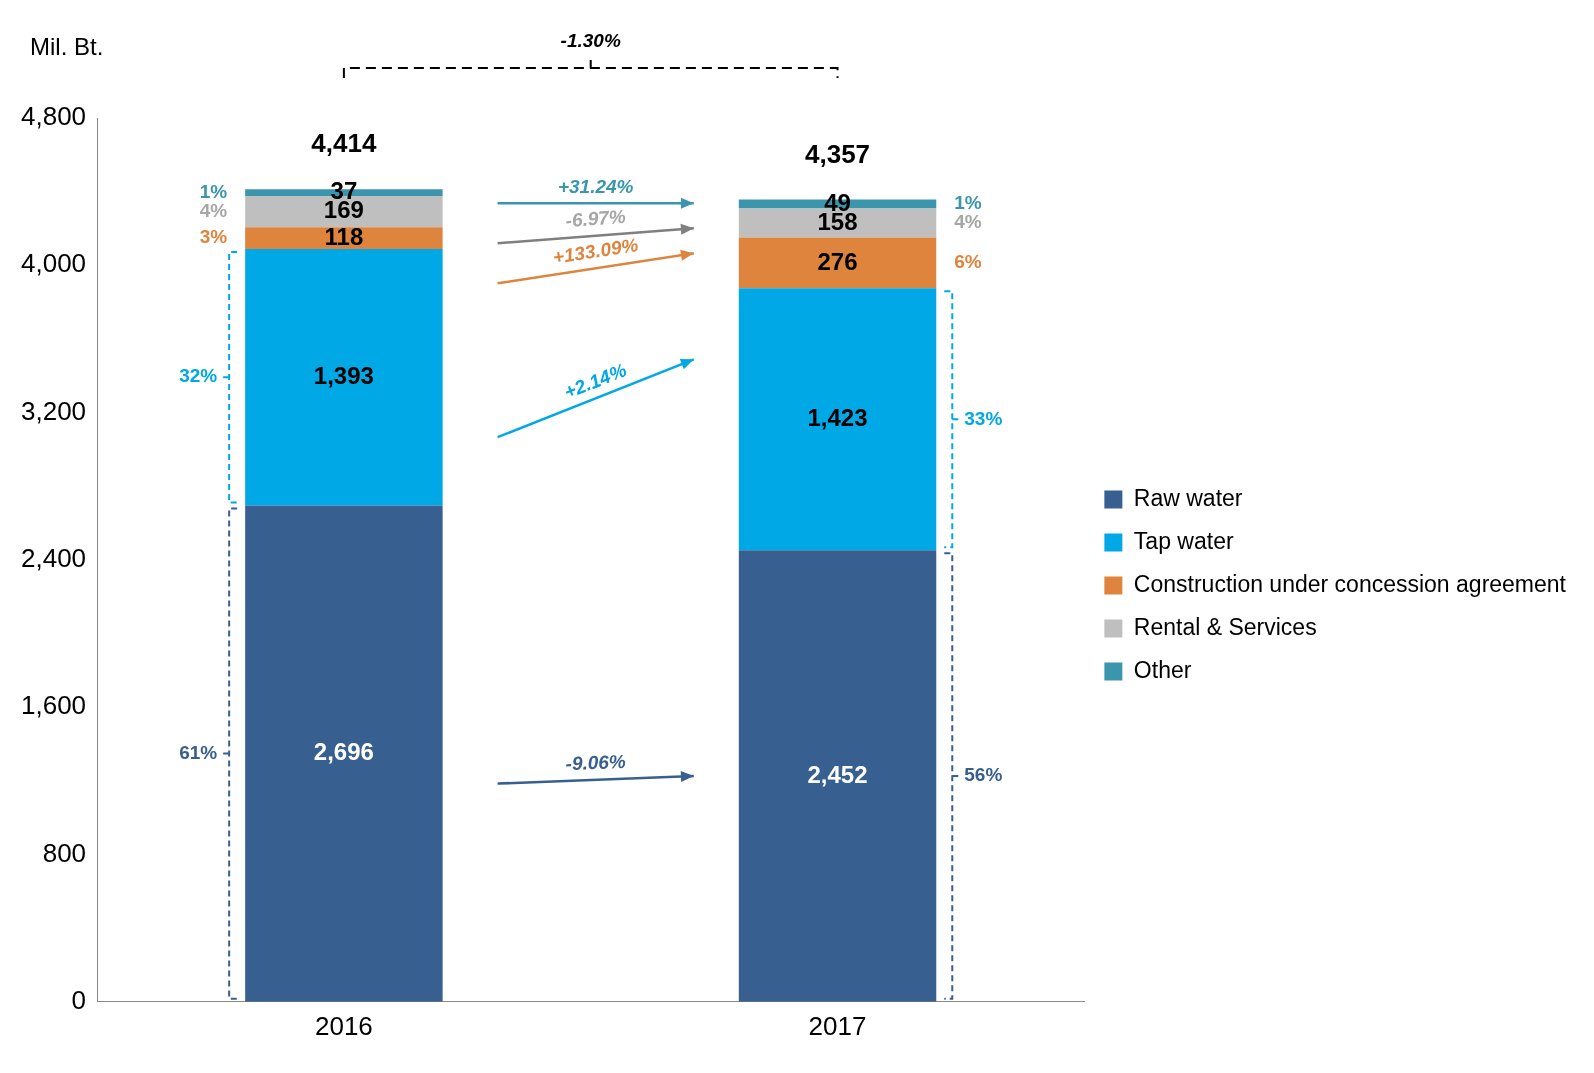  What do you see at coordinates (983, 775) in the screenshot?
I see `annotation: 56%` at bounding box center [983, 775].